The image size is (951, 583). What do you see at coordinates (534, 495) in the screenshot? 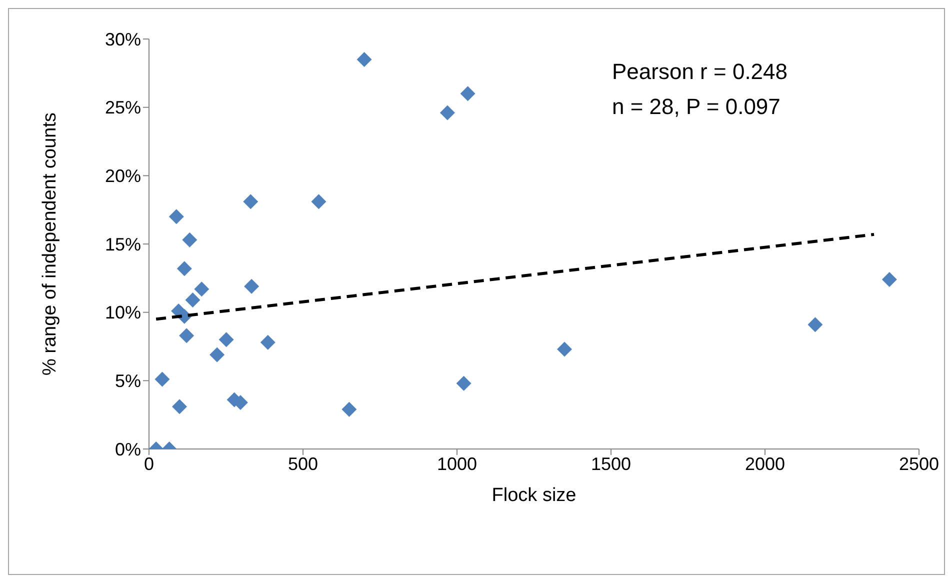
I see `x-axis-title: Flock size` at bounding box center [534, 495].